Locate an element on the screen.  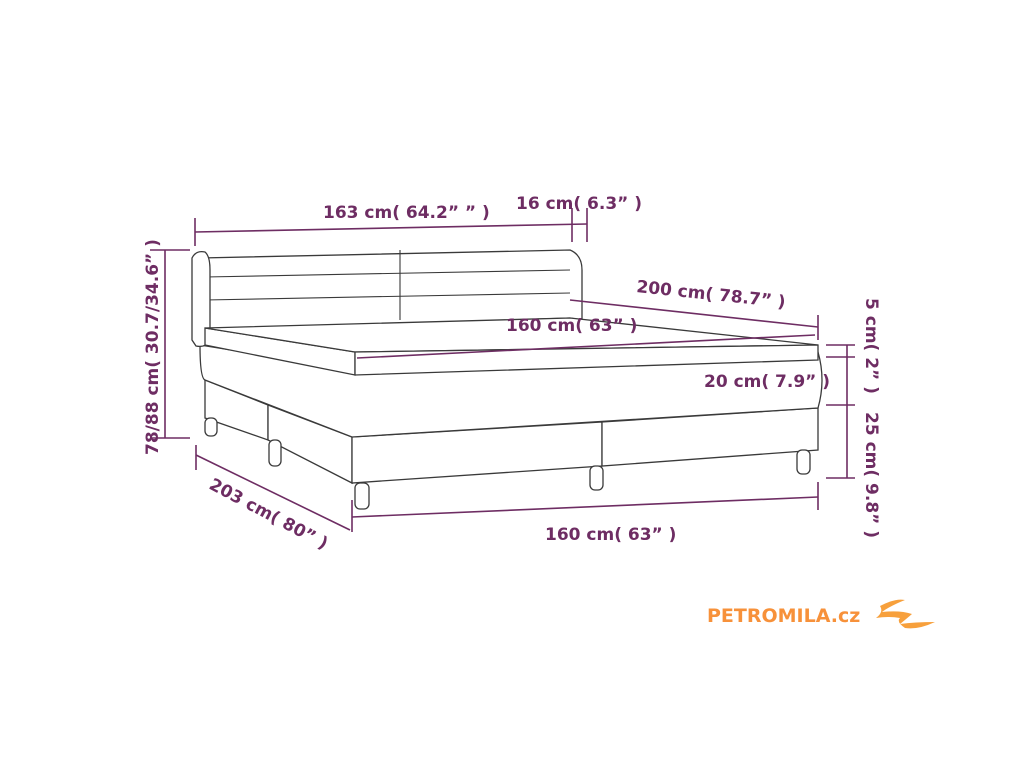
swirl-logo-icon is located at coordinates (905, 614).